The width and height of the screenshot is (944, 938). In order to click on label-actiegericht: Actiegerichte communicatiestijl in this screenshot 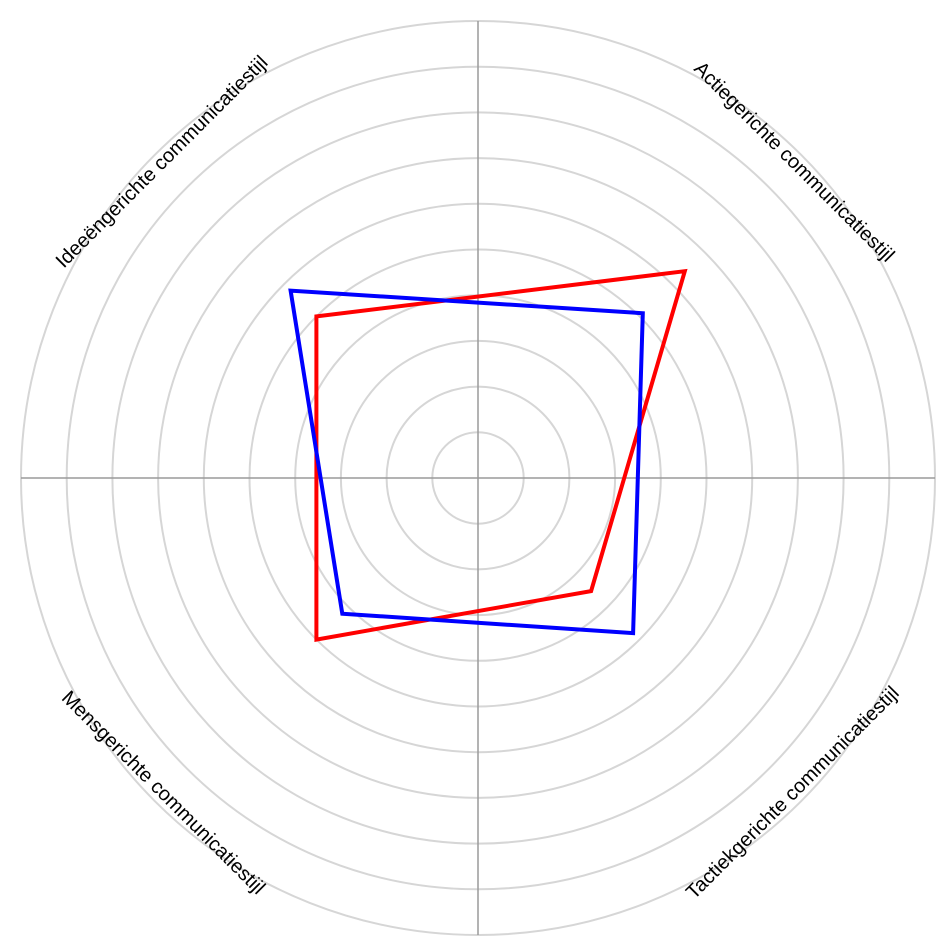, I will do `click(793, 162)`.